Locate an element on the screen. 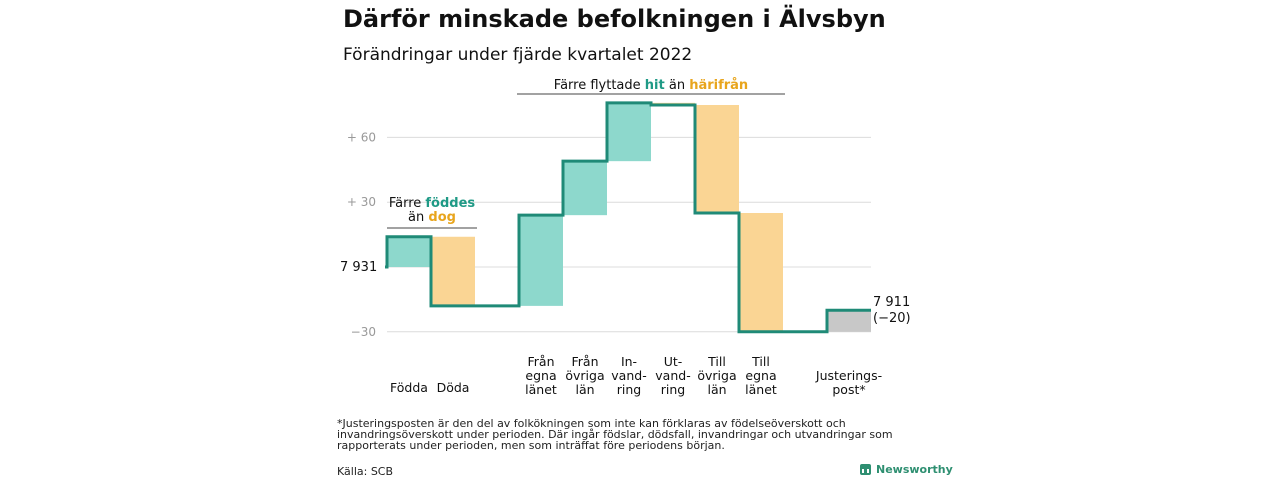 The height and width of the screenshot is (480, 1280). annotation-orange-word: dog is located at coordinates (442, 217).